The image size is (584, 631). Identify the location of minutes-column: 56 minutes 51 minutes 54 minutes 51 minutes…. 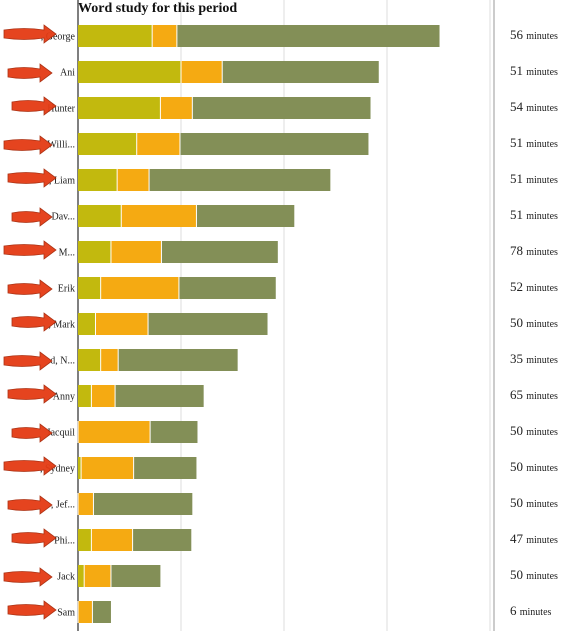
(534, 322).